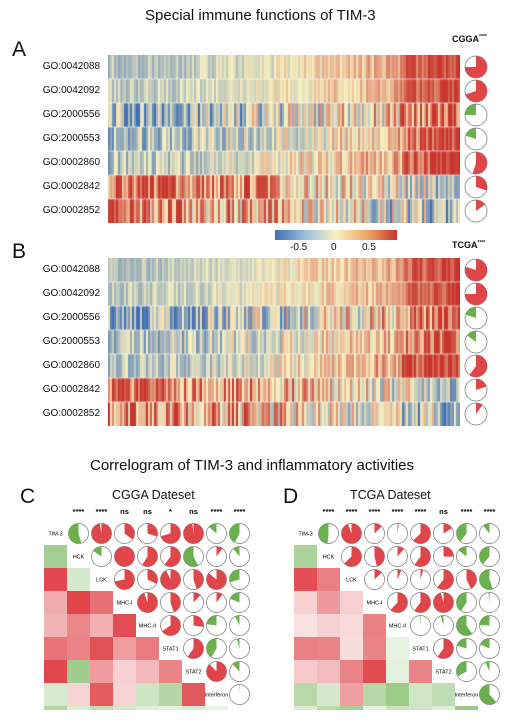  I want to click on correlogram-title-c: CGGA Dateset, so click(153, 495).